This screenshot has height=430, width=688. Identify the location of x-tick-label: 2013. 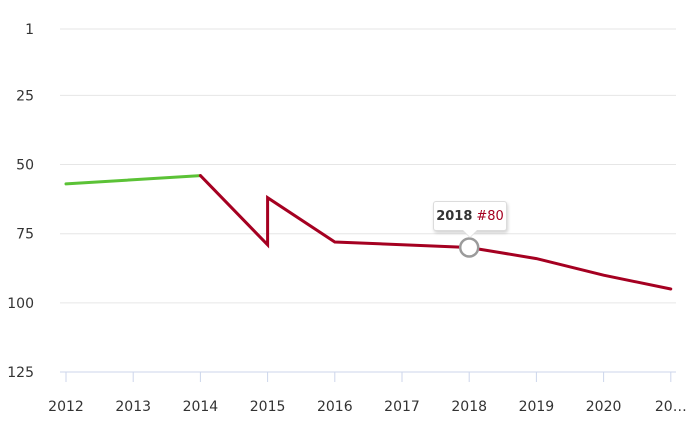
(133, 407).